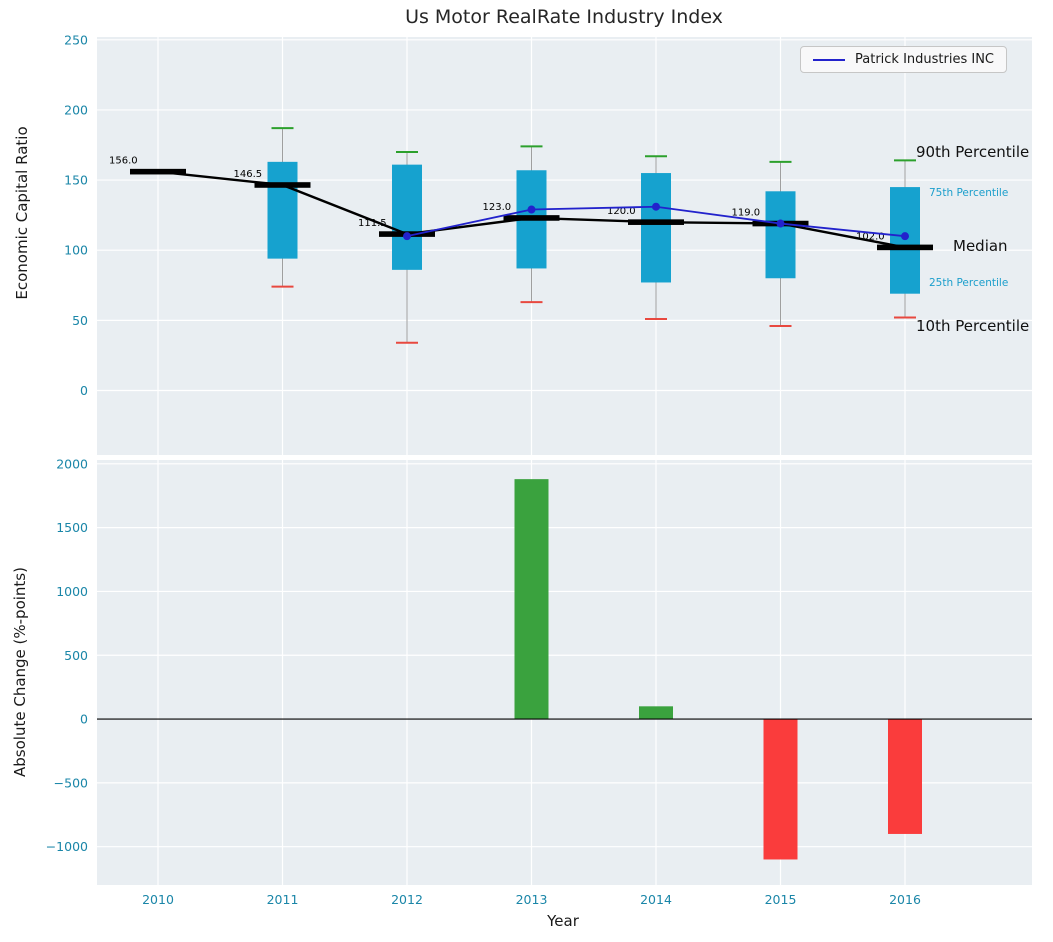  What do you see at coordinates (282, 210) in the screenshot?
I see `iqr-box-2011` at bounding box center [282, 210].